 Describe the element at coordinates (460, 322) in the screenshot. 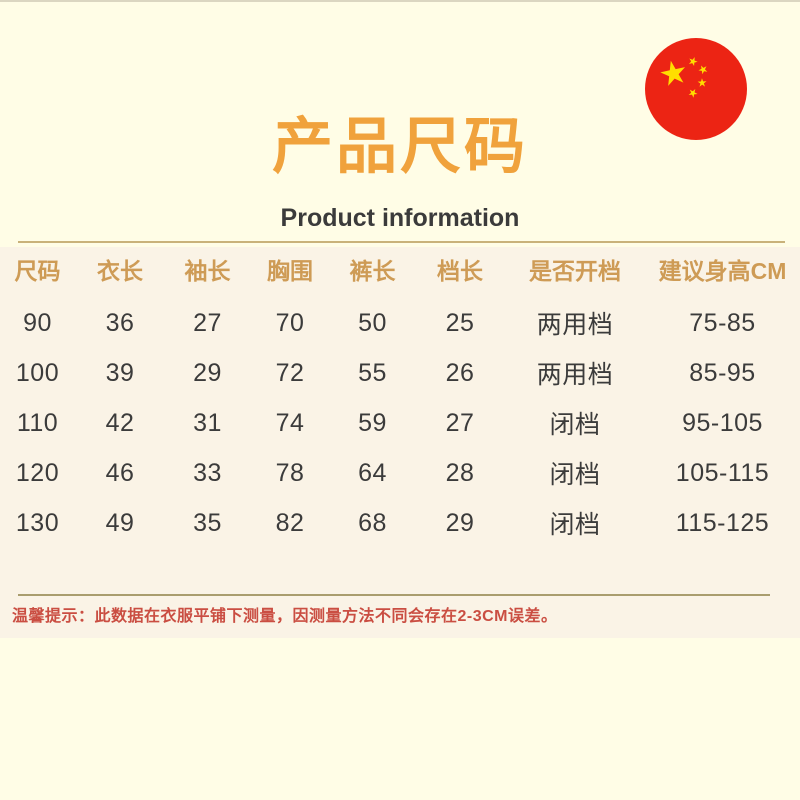

I see `table-cell: 25` at that location.